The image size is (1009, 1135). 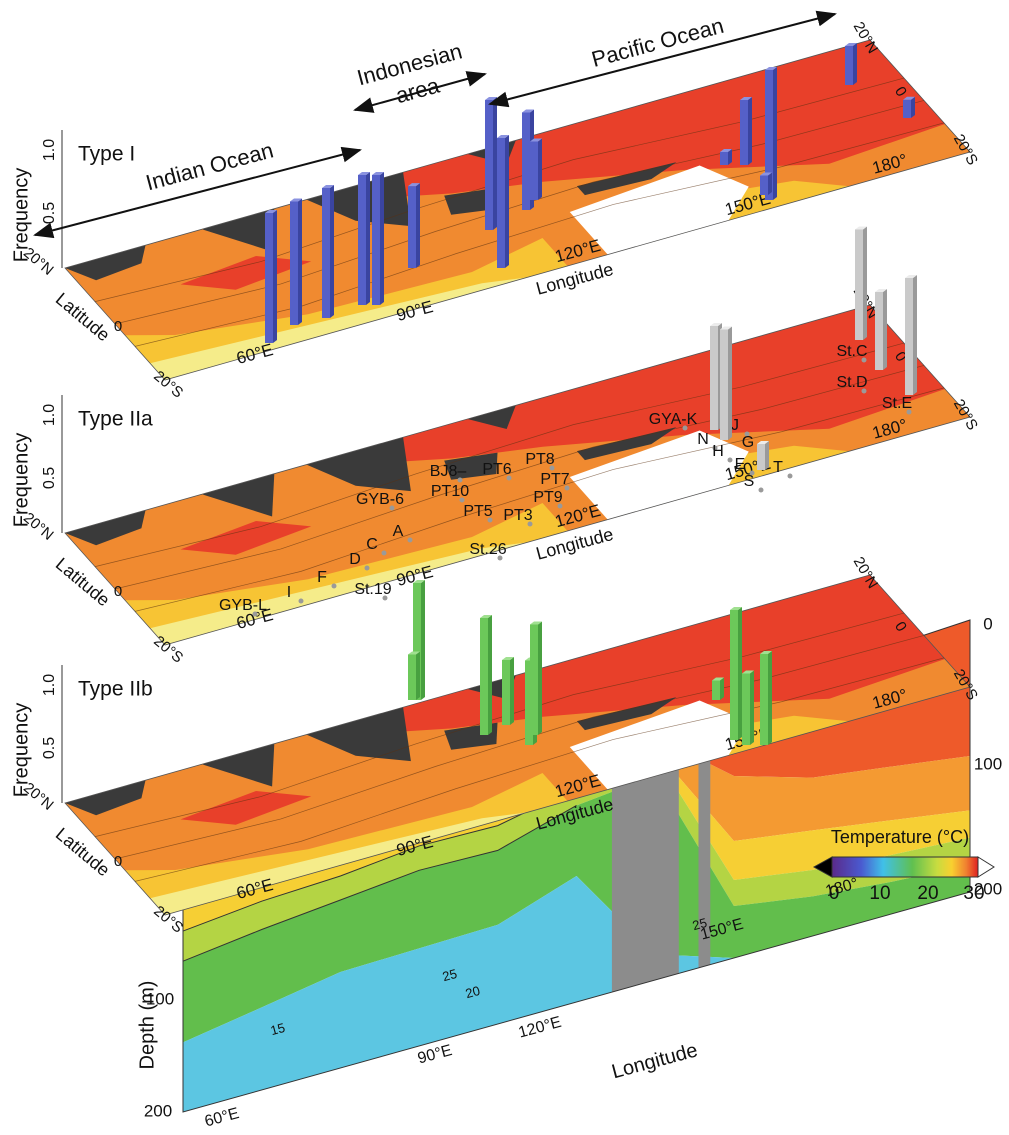 I want to click on contour-label: 20, so click(x=473, y=992).